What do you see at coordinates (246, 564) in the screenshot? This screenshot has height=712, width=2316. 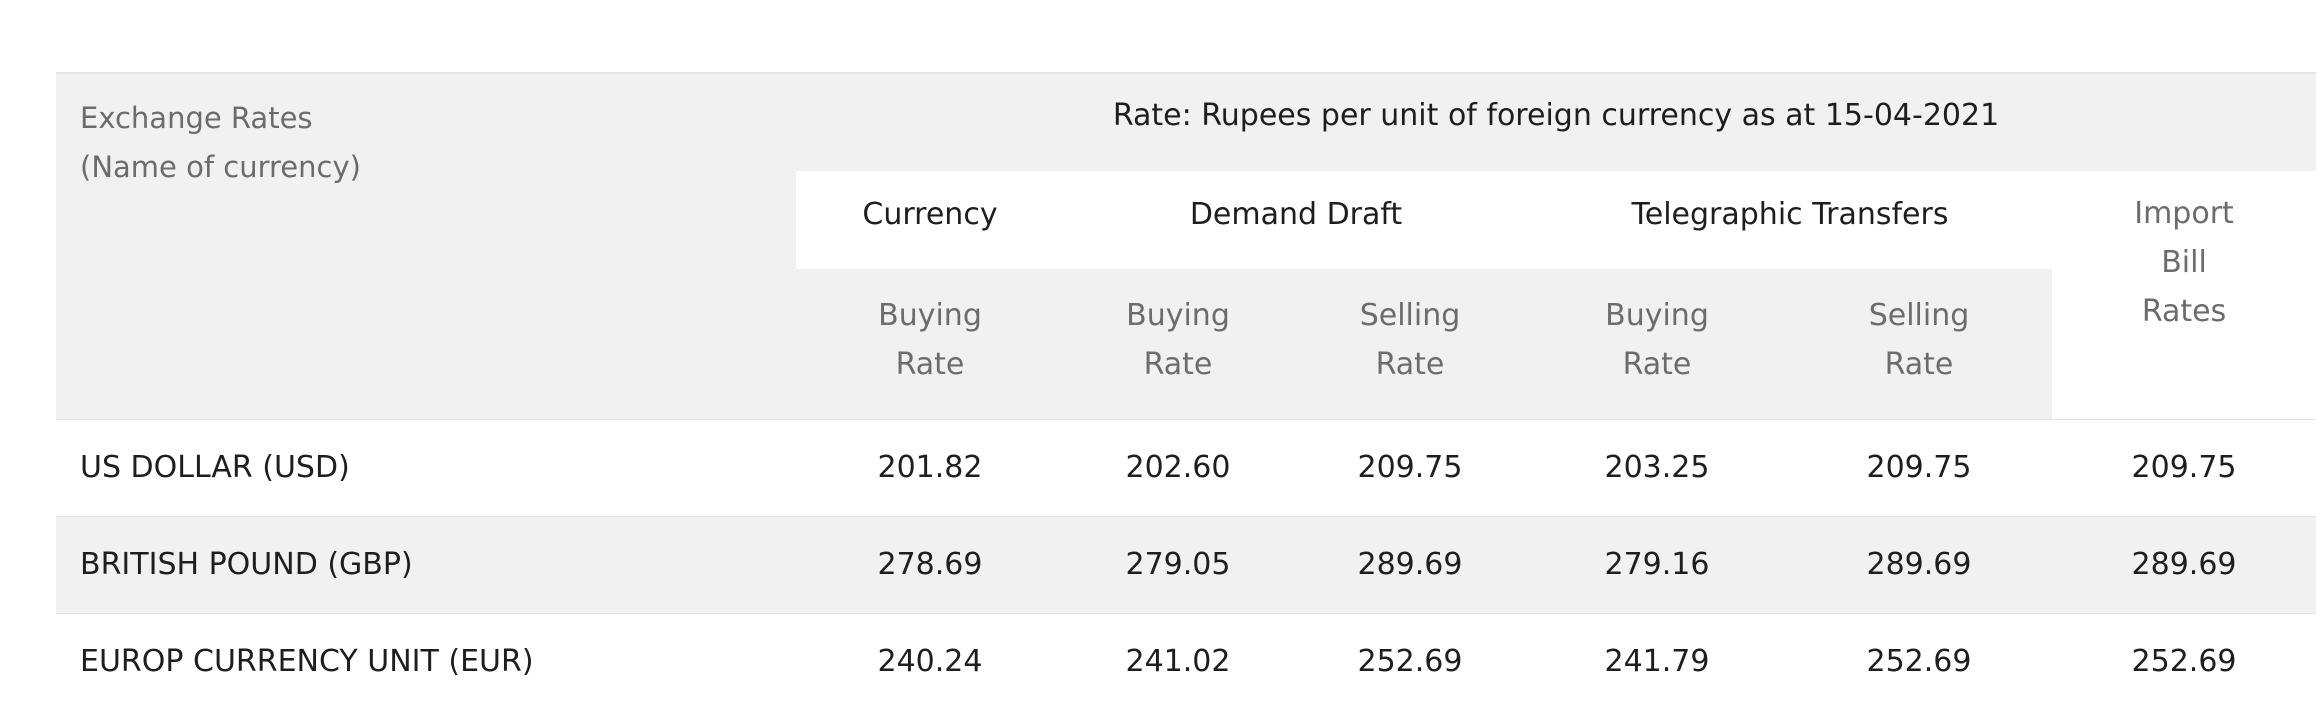 I see `currency-name-cell: BRITISH POUND (GBP)` at bounding box center [246, 564].